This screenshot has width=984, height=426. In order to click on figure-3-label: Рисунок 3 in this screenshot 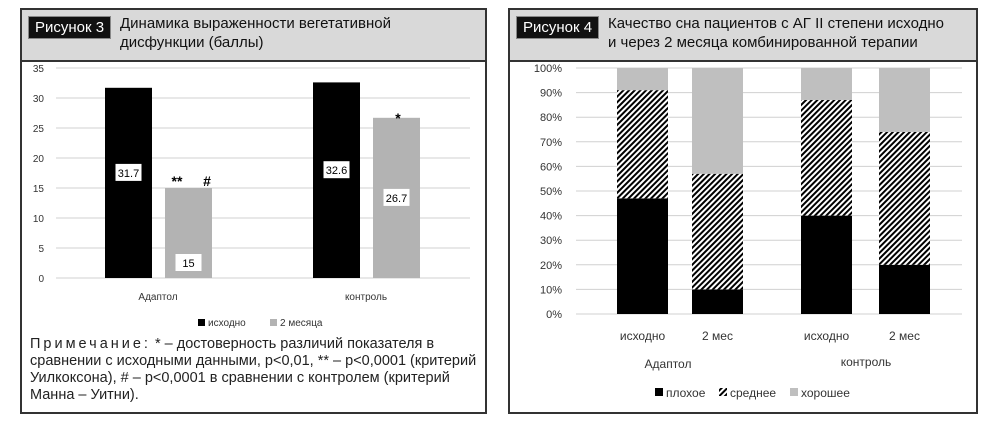, I will do `click(70, 27)`.